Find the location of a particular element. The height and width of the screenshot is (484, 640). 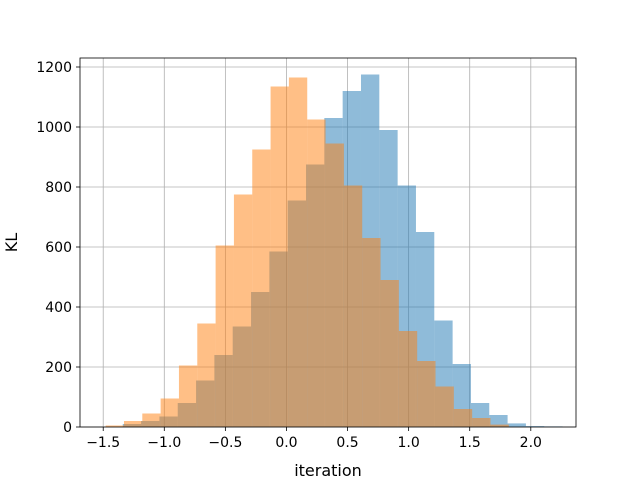

x-tick-label: 2.0 is located at coordinates (531, 443).